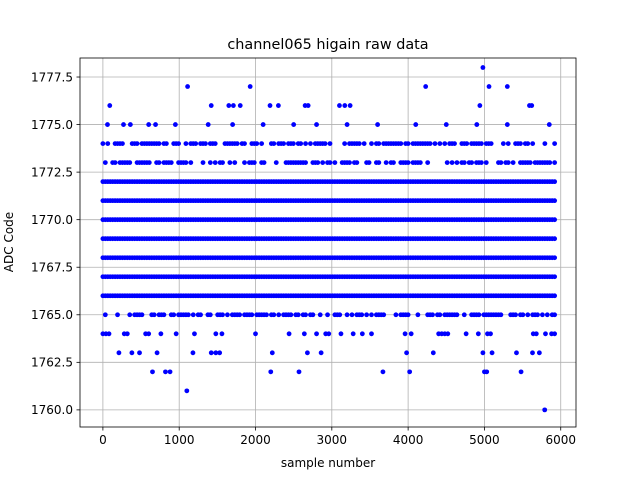  What do you see at coordinates (179, 440) in the screenshot?
I see `x-tick-label: 1000` at bounding box center [179, 440].